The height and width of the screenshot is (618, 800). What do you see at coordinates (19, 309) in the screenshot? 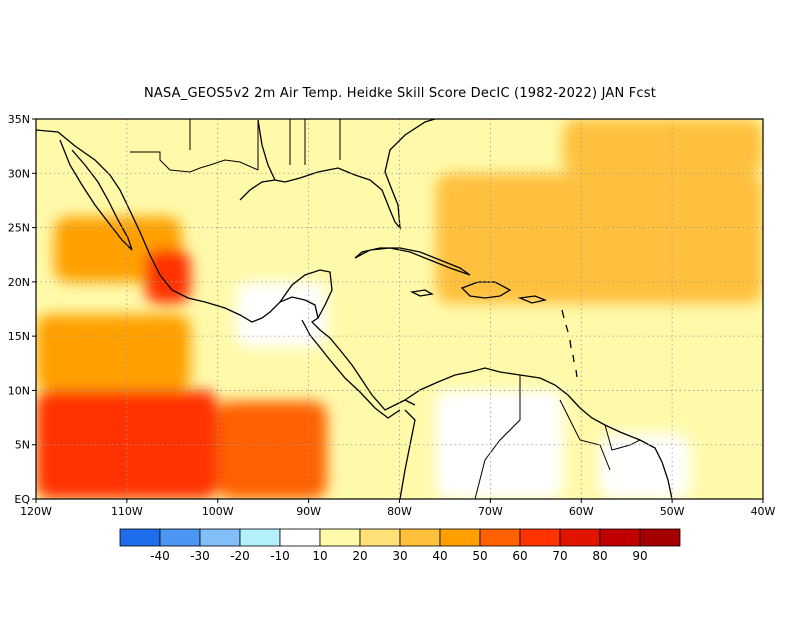
I see `latitude-labels: 35N 30N 25N 20N 15N 10N 5N EQ` at bounding box center [19, 309].